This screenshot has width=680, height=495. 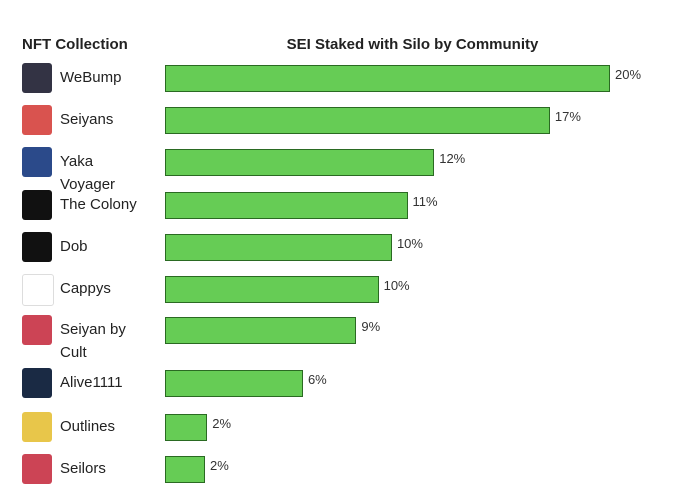 I want to click on collection-name: WeBump, so click(x=91, y=77).